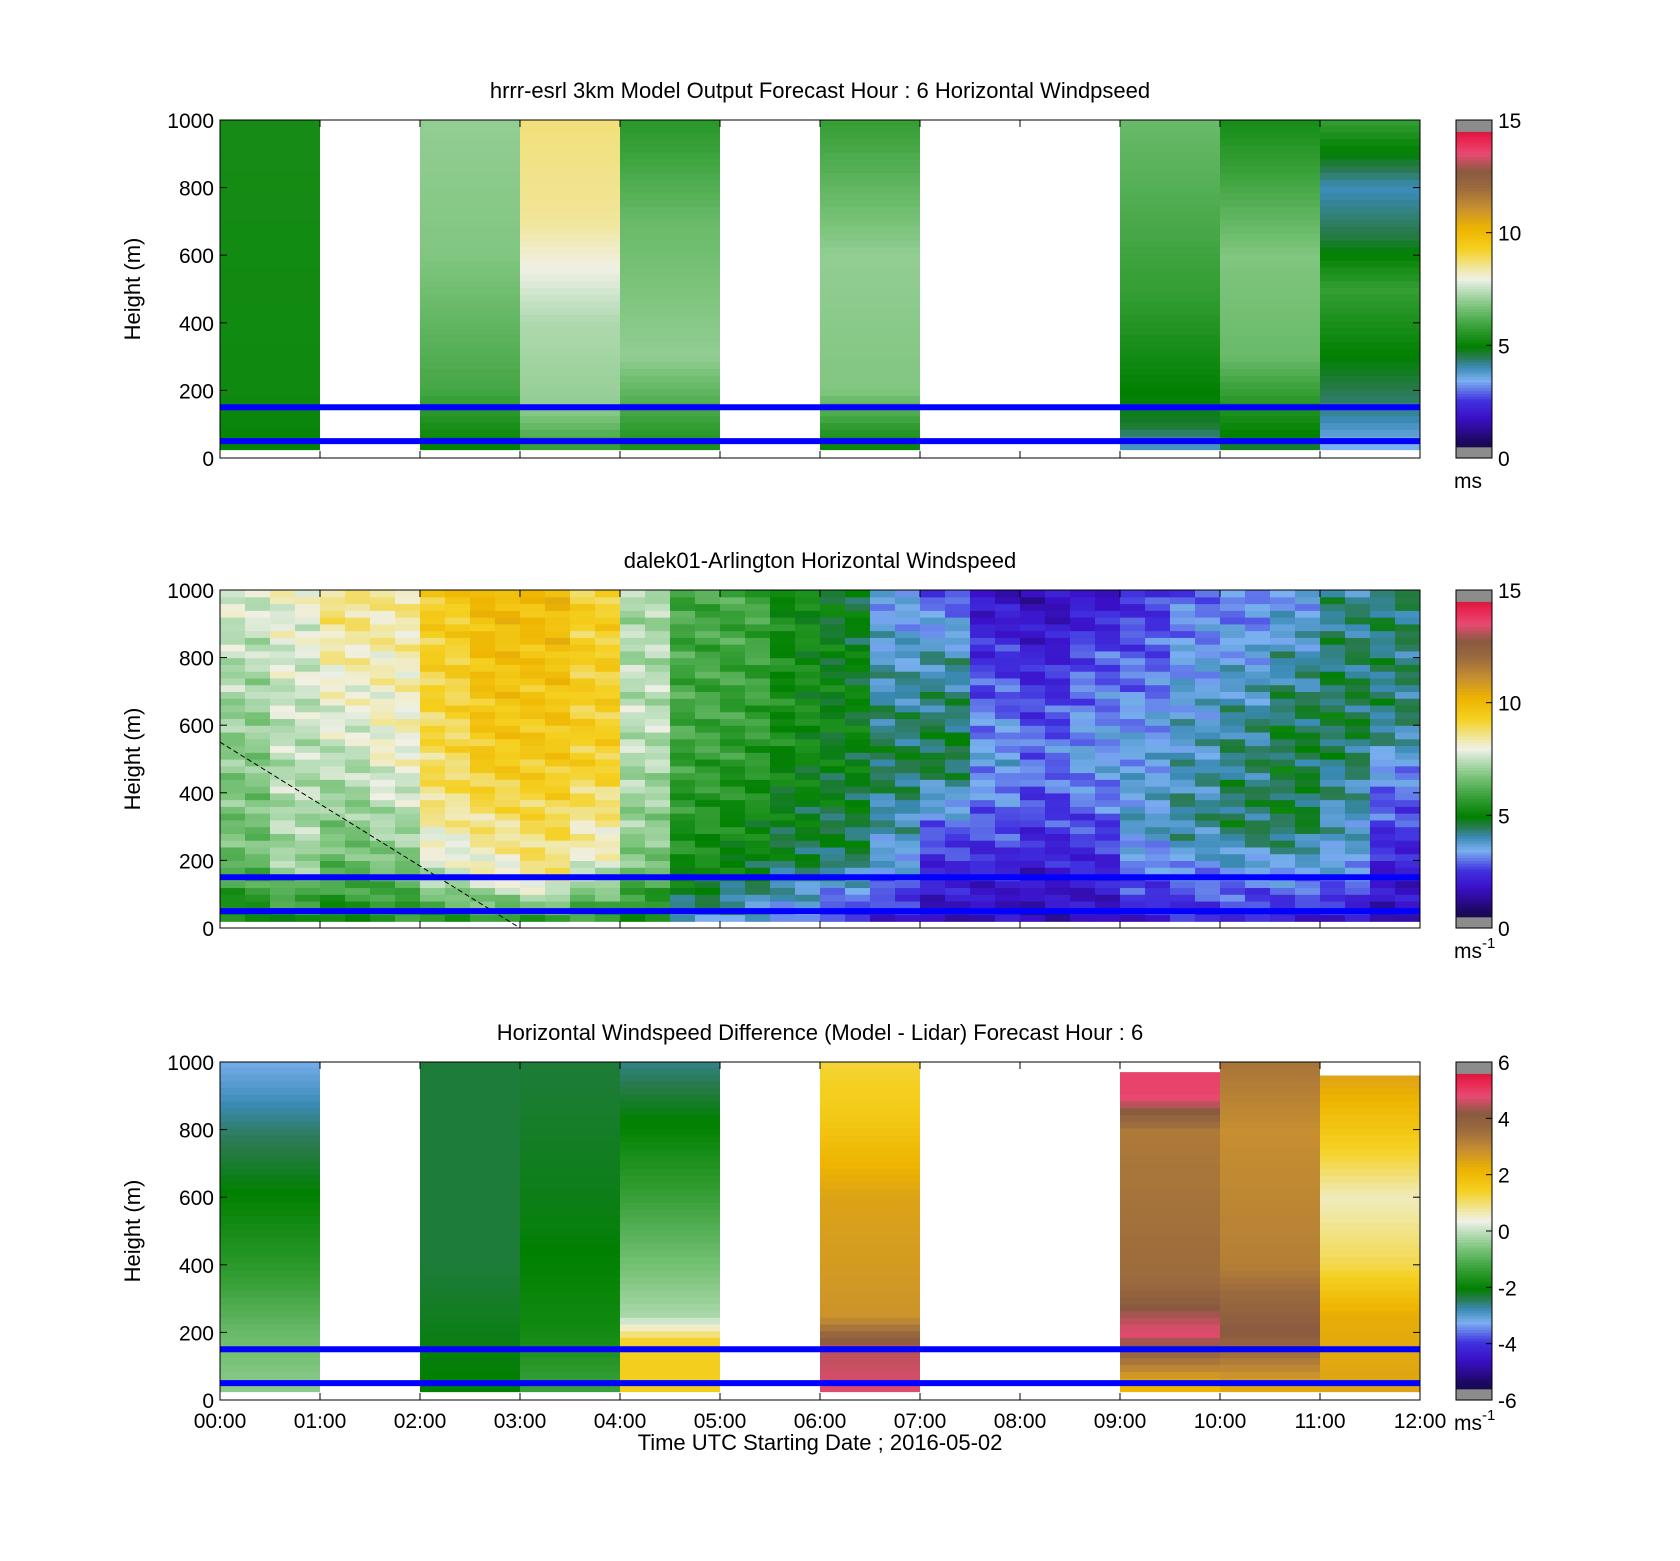 The image size is (1680, 1561). Describe the element at coordinates (190, 591) in the screenshot. I see `y-tick-label: 1000` at that location.